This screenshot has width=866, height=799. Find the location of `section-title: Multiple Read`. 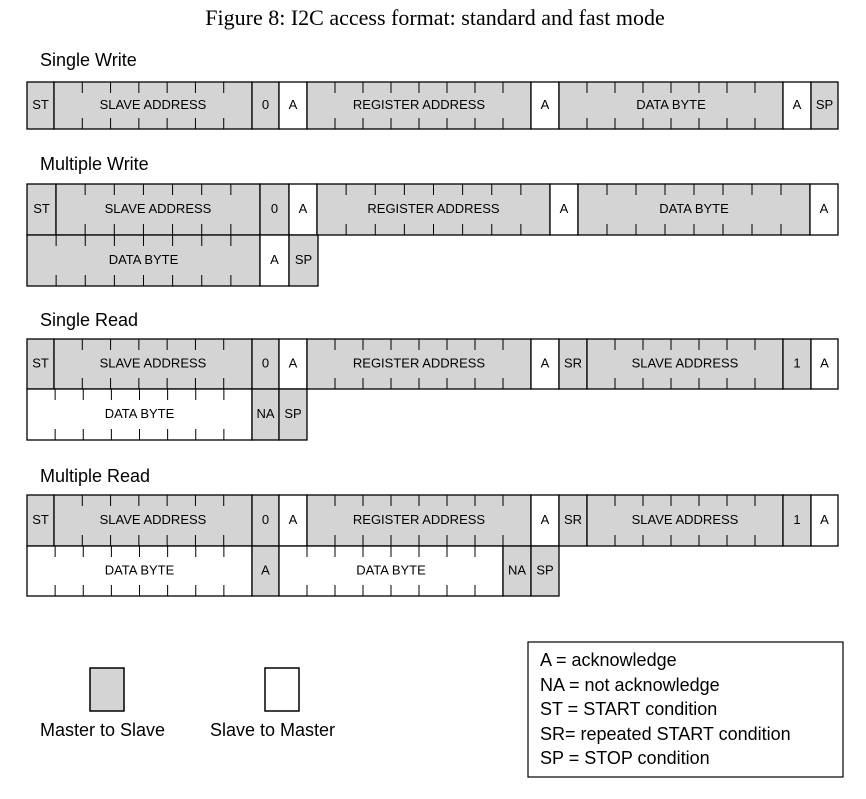

section-title: Multiple Read is located at coordinates (95, 476).